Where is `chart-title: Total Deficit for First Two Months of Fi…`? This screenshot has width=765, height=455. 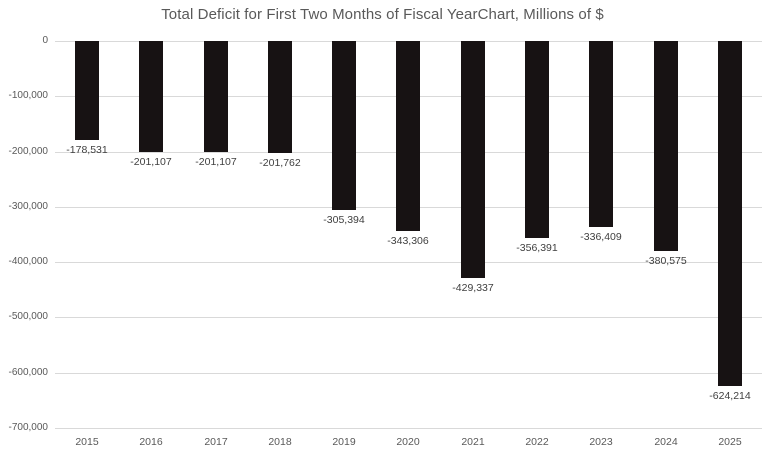 chart-title: Total Deficit for First Two Months of Fi… is located at coordinates (382, 14).